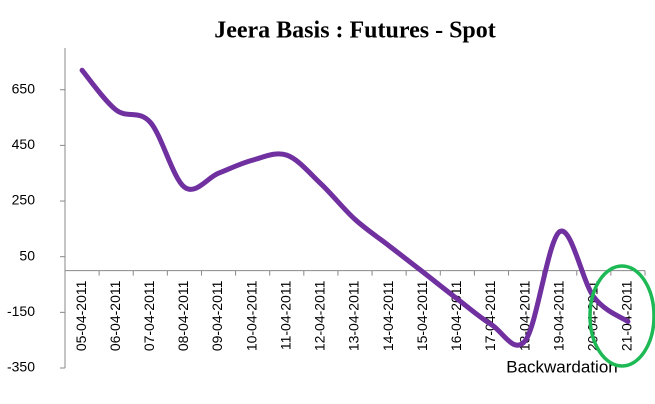  I want to click on x-tick-label: 09-04-2011, so click(217, 315).